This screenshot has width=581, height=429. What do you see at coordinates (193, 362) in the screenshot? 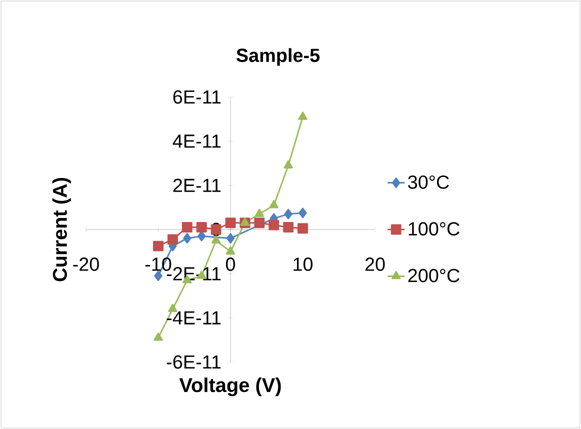
I see `y-tick-label: -6E-11` at bounding box center [193, 362].